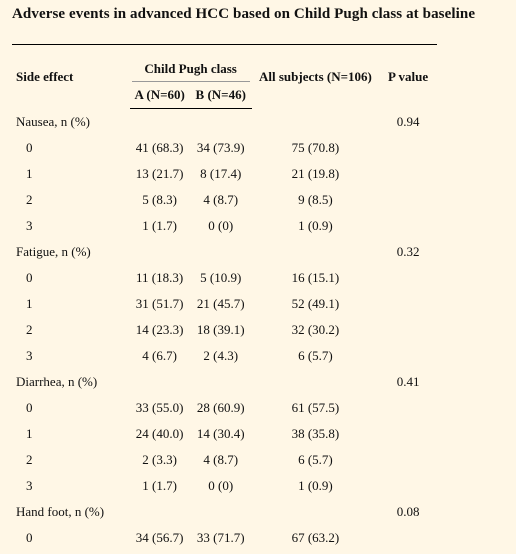 The image size is (516, 554). I want to click on table-row: 3 4 (6.7) 2 (4.3) 6 (5.7), so click(224, 356).